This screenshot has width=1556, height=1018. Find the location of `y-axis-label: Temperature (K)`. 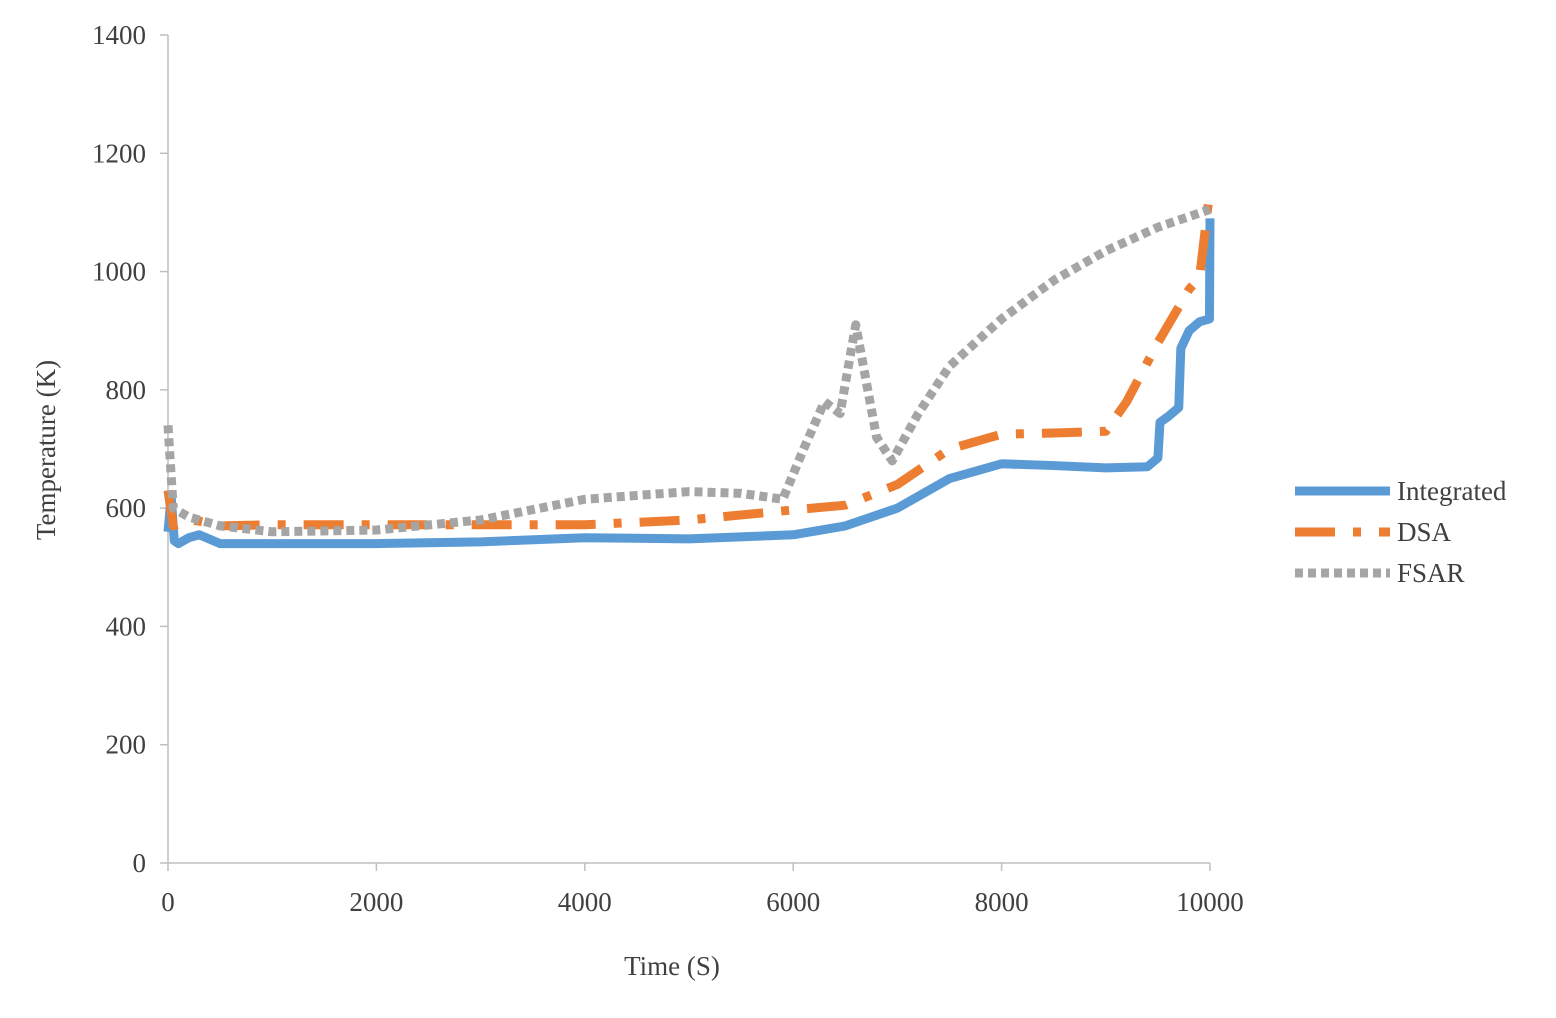

y-axis-label: Temperature (K) is located at coordinates (46, 450).